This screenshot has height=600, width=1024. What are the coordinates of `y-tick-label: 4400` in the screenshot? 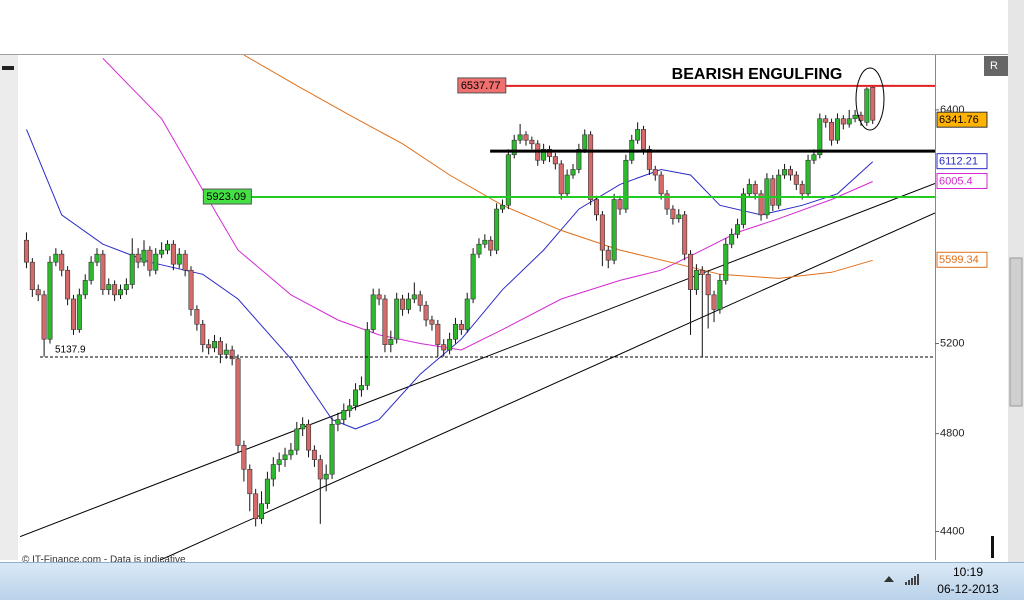 It's located at (952, 531).